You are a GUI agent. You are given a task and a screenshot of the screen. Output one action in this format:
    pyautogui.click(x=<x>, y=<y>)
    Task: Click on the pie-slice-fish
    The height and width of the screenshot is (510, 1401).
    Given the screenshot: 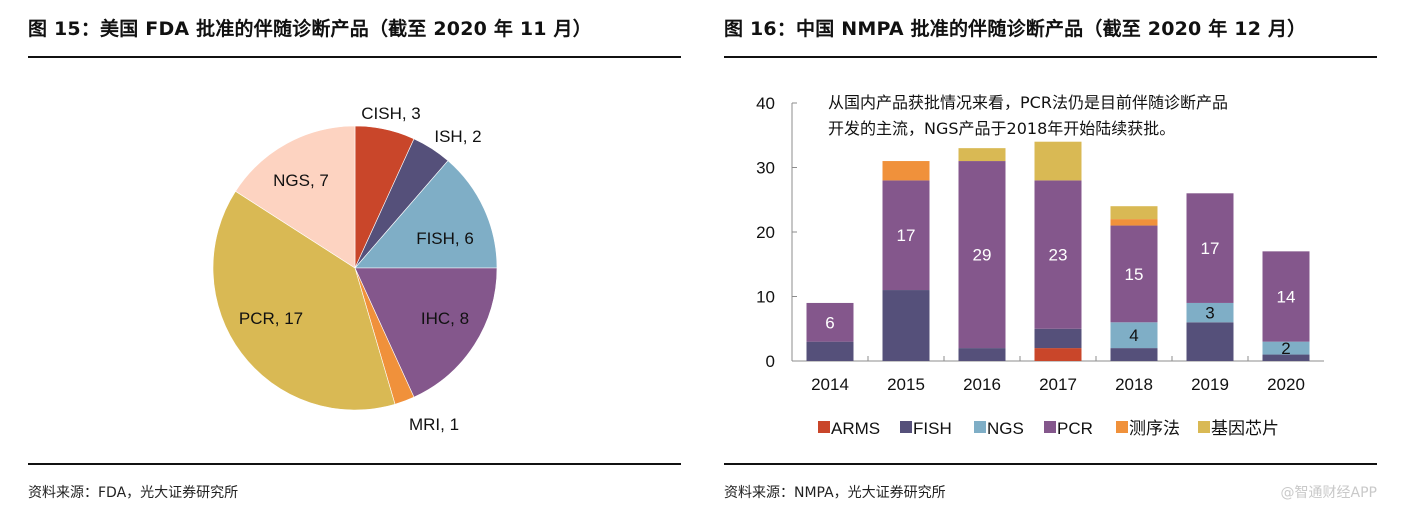 What is the action you would take?
    pyautogui.click(x=426, y=214)
    